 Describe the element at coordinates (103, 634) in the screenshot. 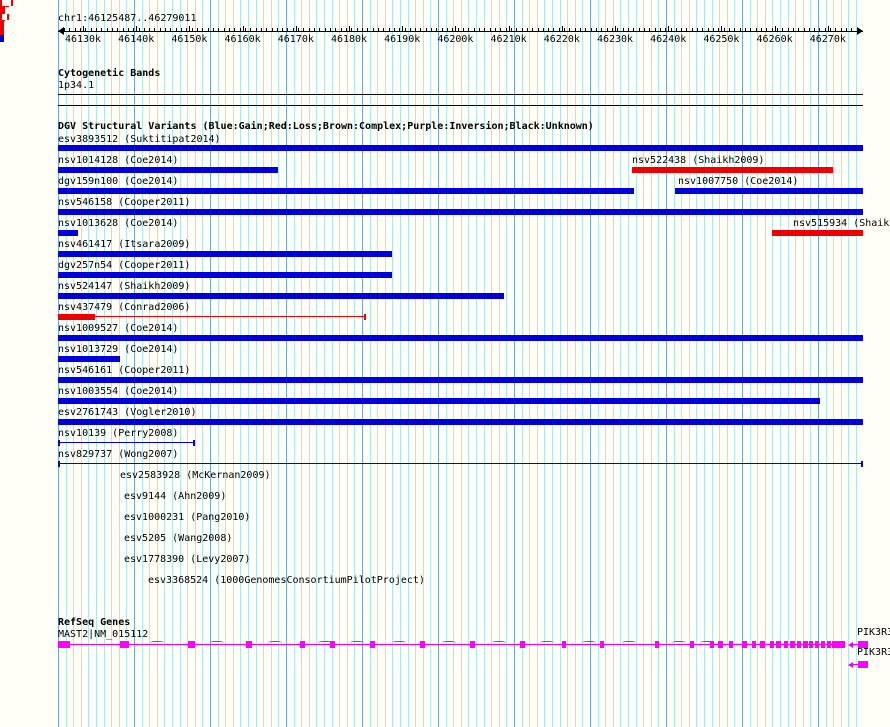

I see `gene-label: MAST2|NM_015112` at that location.